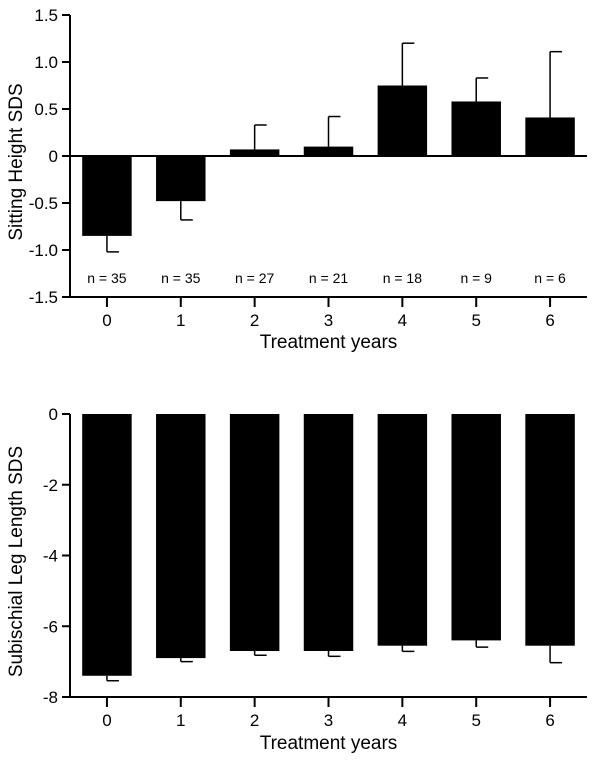  I want to click on sample-size-label: n = 6, so click(550, 278).